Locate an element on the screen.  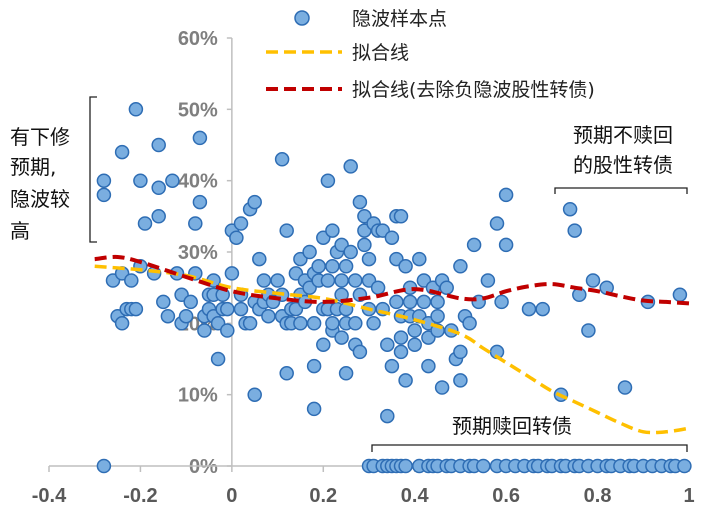
x-tick-label: -0.4 is located at coordinates (49, 496).